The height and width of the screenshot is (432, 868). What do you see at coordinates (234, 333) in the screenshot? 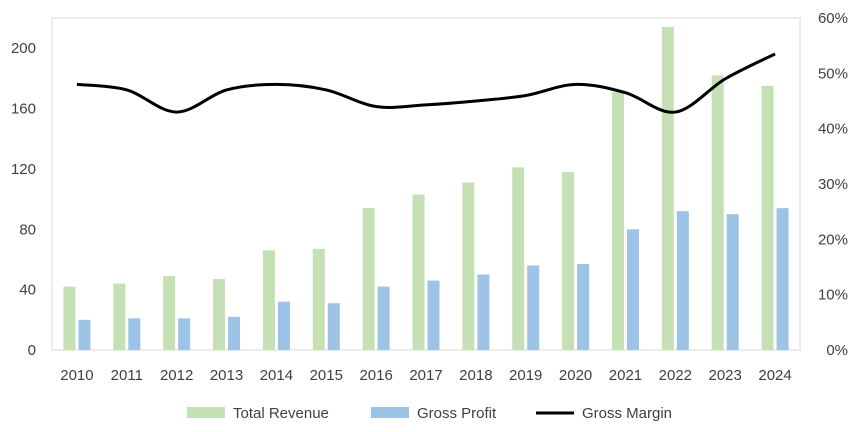
I see `bar-gross-profit-2013` at bounding box center [234, 333].